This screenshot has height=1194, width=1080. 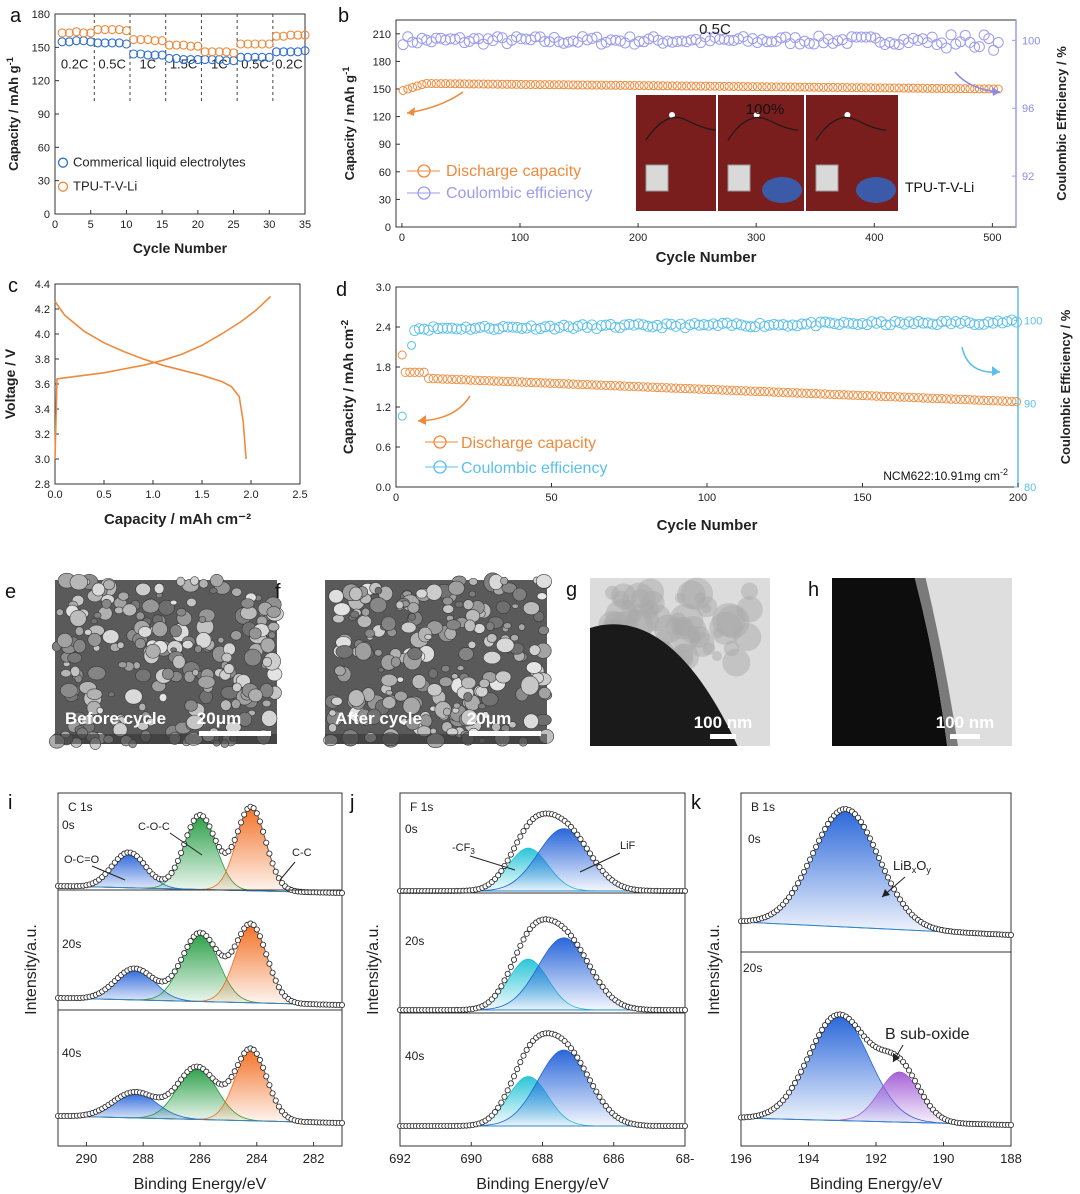 What do you see at coordinates (198, 225) in the screenshot?
I see `x-tick-label: 20` at bounding box center [198, 225].